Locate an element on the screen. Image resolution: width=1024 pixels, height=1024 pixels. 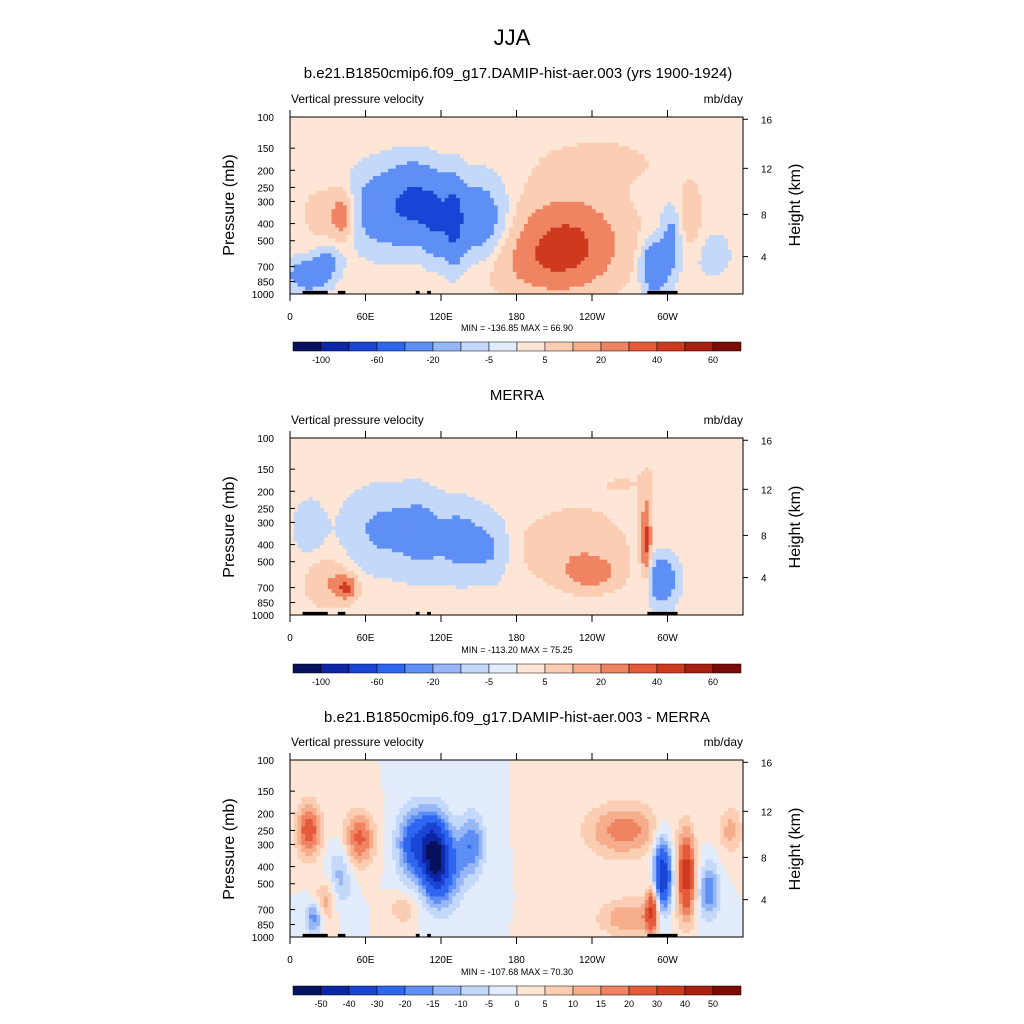
panel-units-label: mb/day is located at coordinates (723, 99).